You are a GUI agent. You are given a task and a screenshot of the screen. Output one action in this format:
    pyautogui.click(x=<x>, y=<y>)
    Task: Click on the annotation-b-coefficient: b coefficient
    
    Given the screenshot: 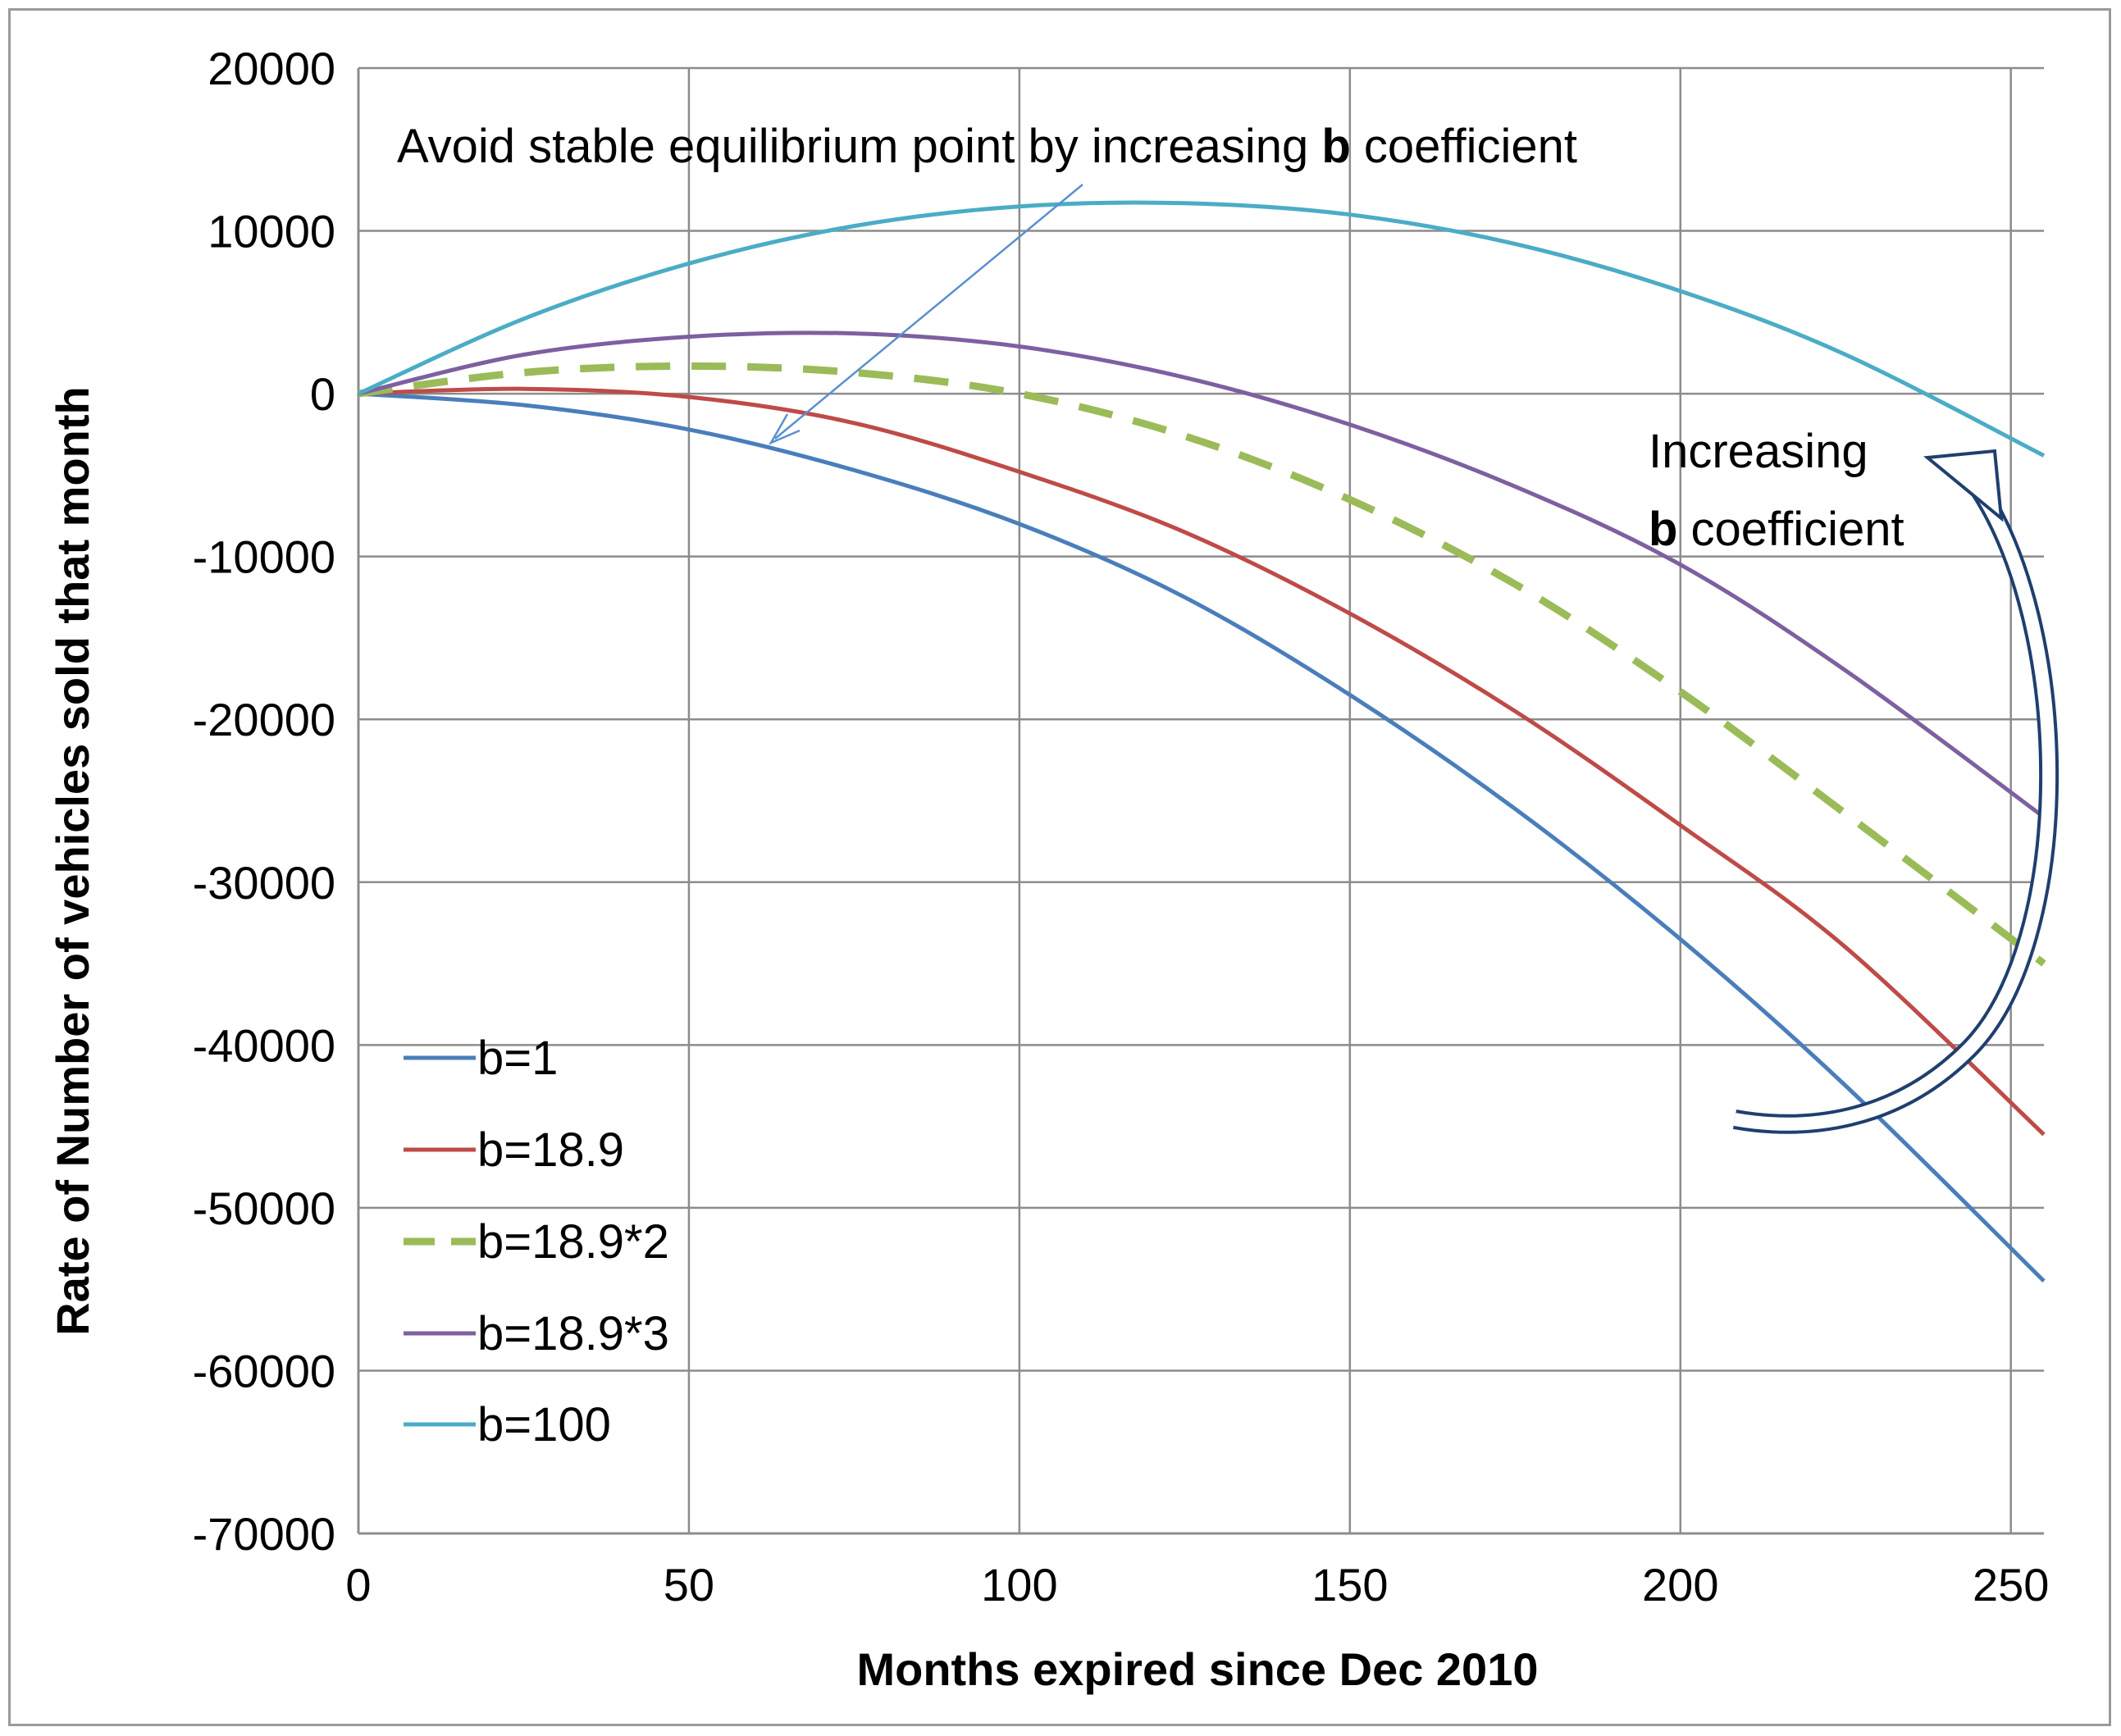 What is the action you would take?
    pyautogui.click(x=1776, y=529)
    